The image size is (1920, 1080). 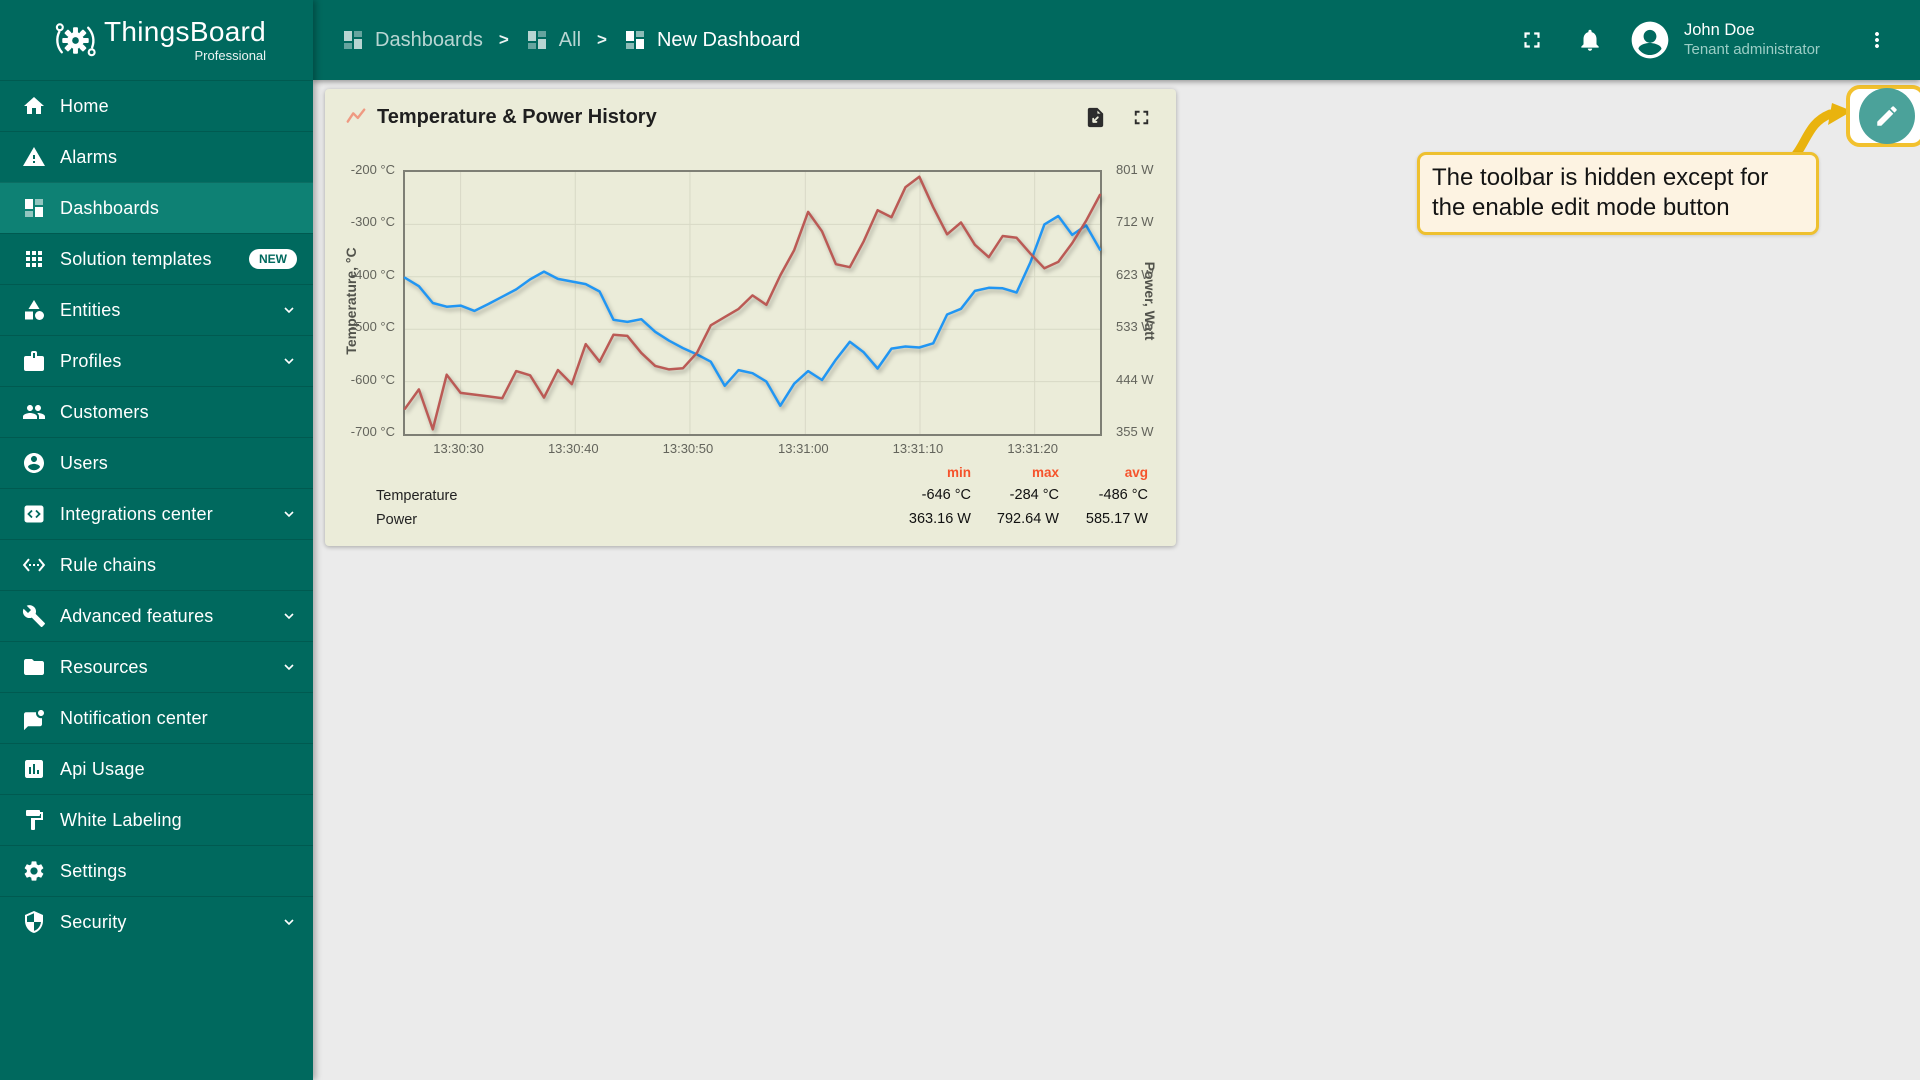 I want to click on sidebar-item-home: Home, so click(x=156, y=105).